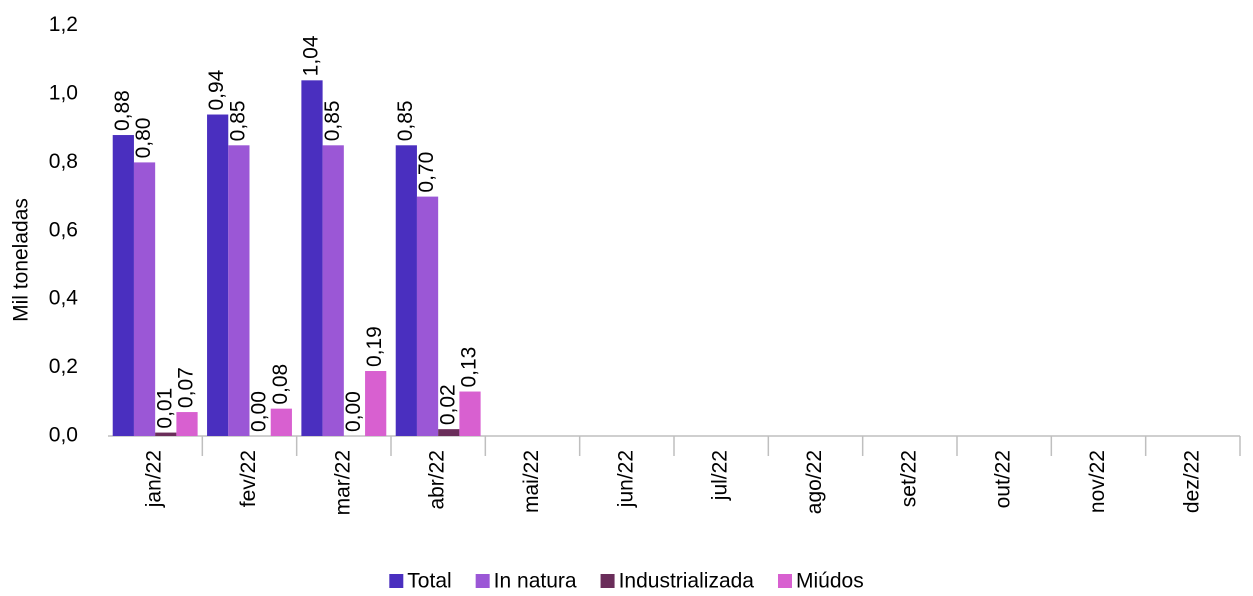 This screenshot has width=1253, height=596. Describe the element at coordinates (535, 581) in the screenshot. I see `legend-label: In natura` at that location.